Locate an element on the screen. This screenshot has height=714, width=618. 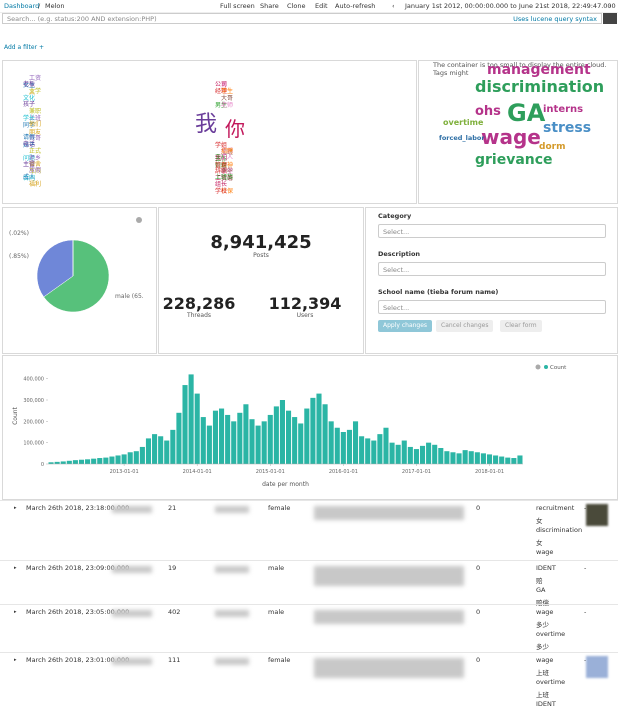
button: Apply changes is located at coordinates (405, 326).